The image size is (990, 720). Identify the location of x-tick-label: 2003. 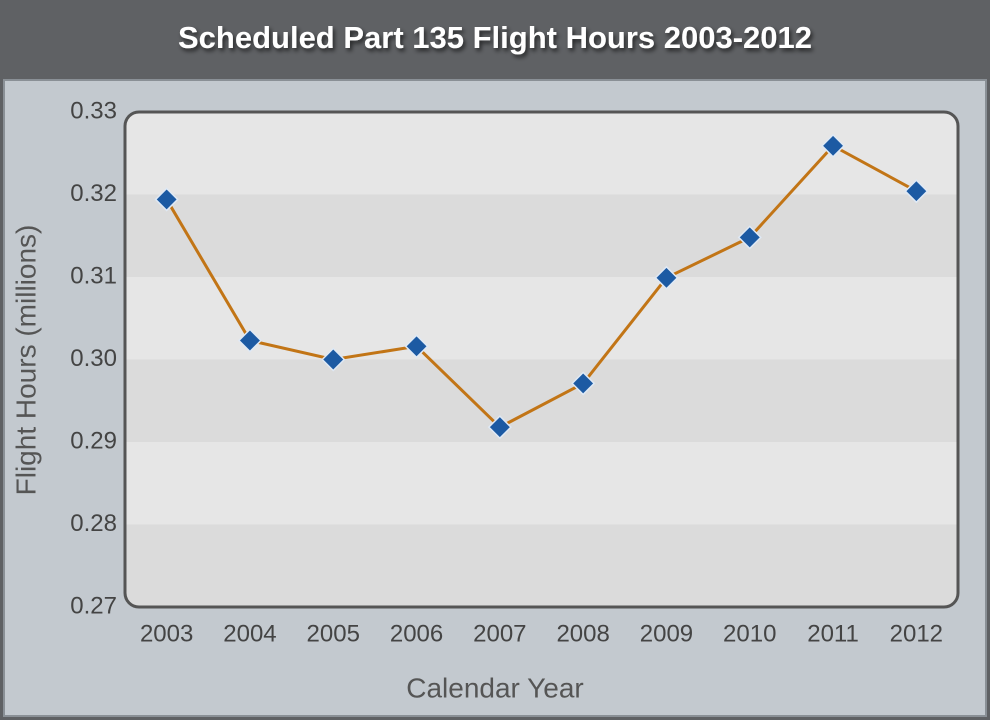
(166, 633).